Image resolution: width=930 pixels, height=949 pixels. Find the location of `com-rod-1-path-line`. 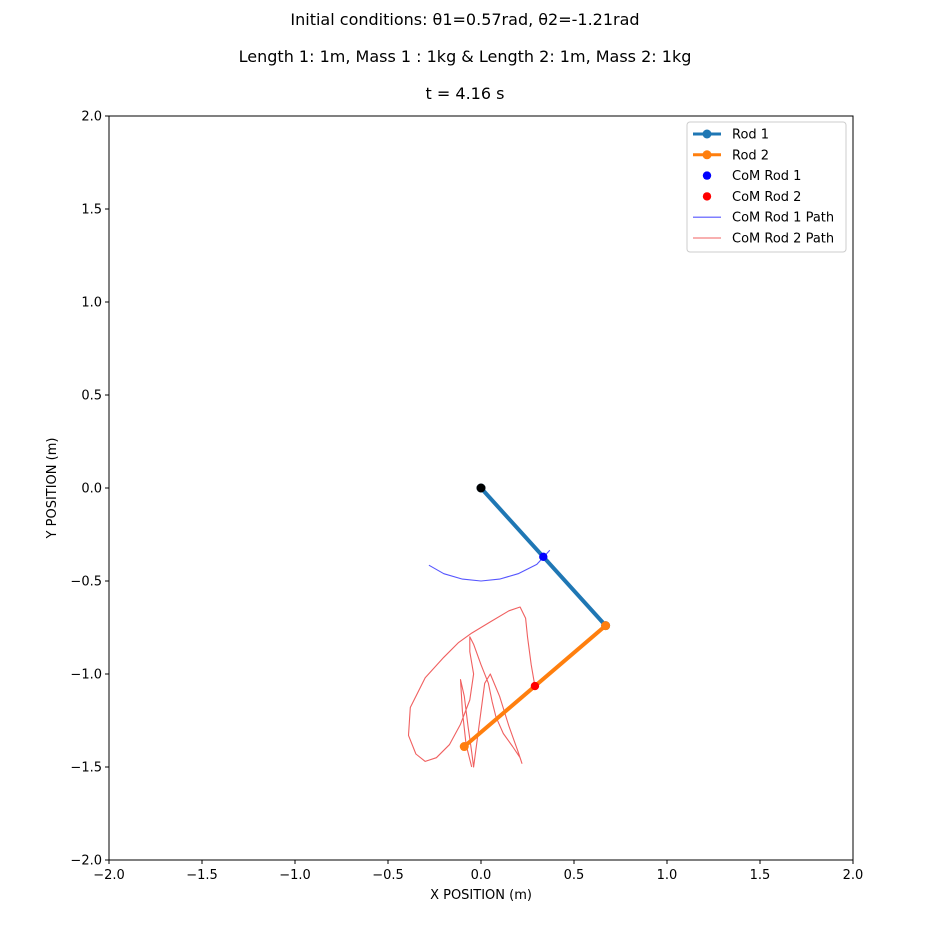

com-rod-1-path-line is located at coordinates (489, 565).